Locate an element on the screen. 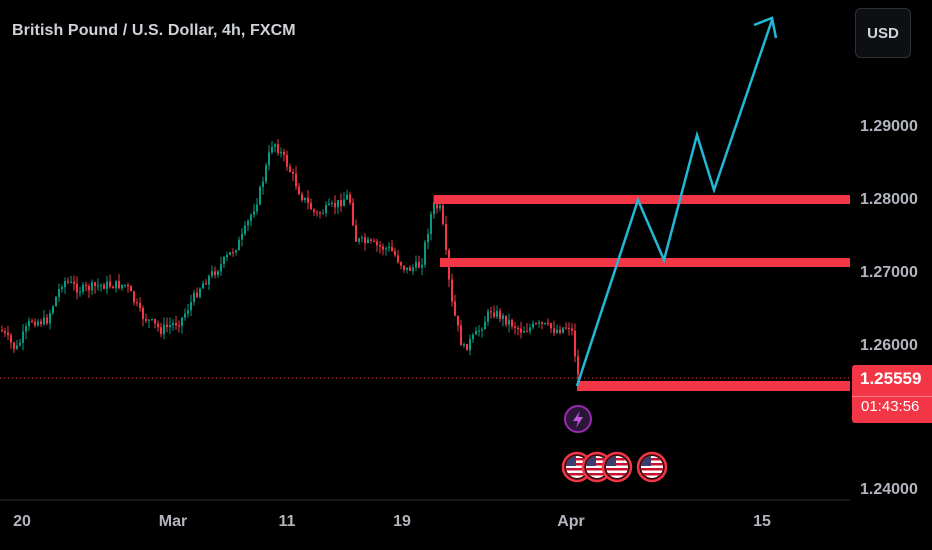 The width and height of the screenshot is (932, 550). resistance-line-upper is located at coordinates (642, 199).